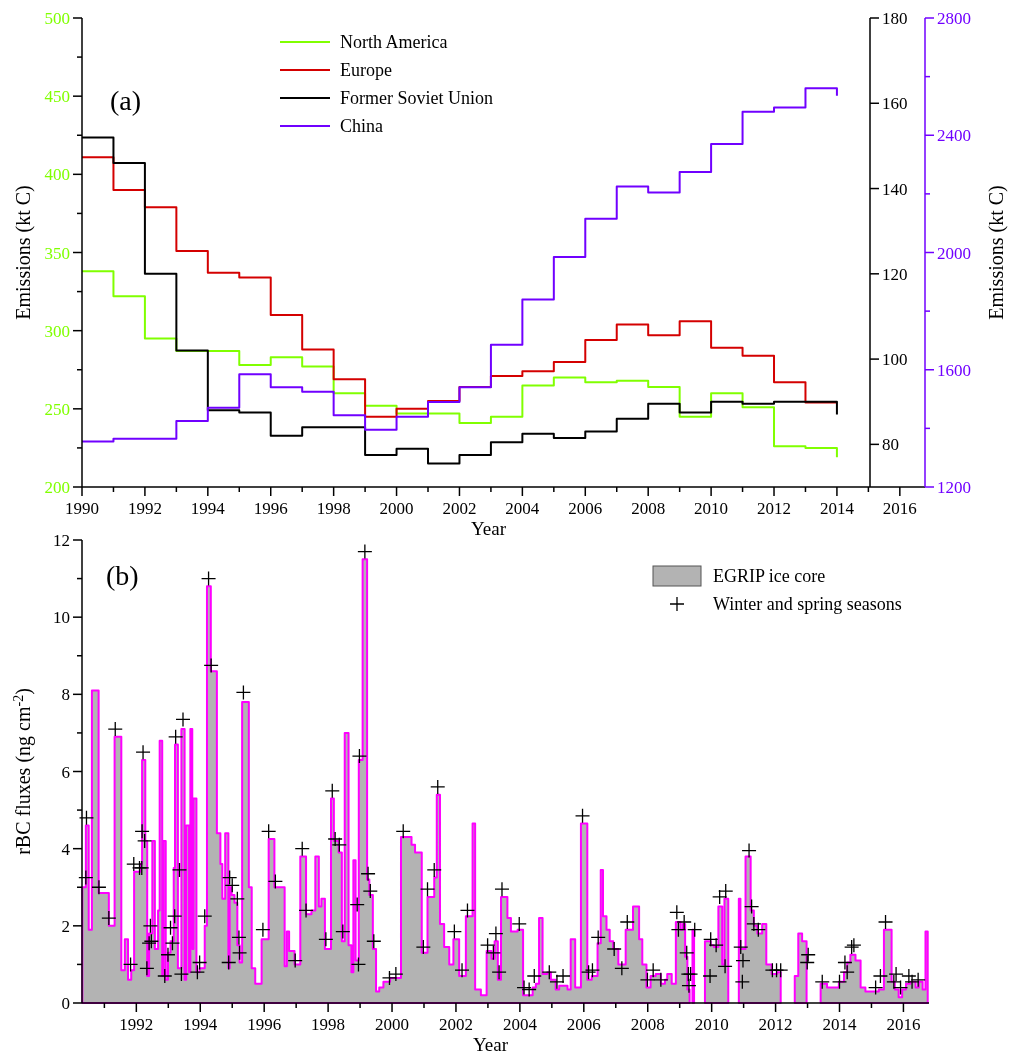  I want to click on y-tick-label: 10, so click(61, 618).